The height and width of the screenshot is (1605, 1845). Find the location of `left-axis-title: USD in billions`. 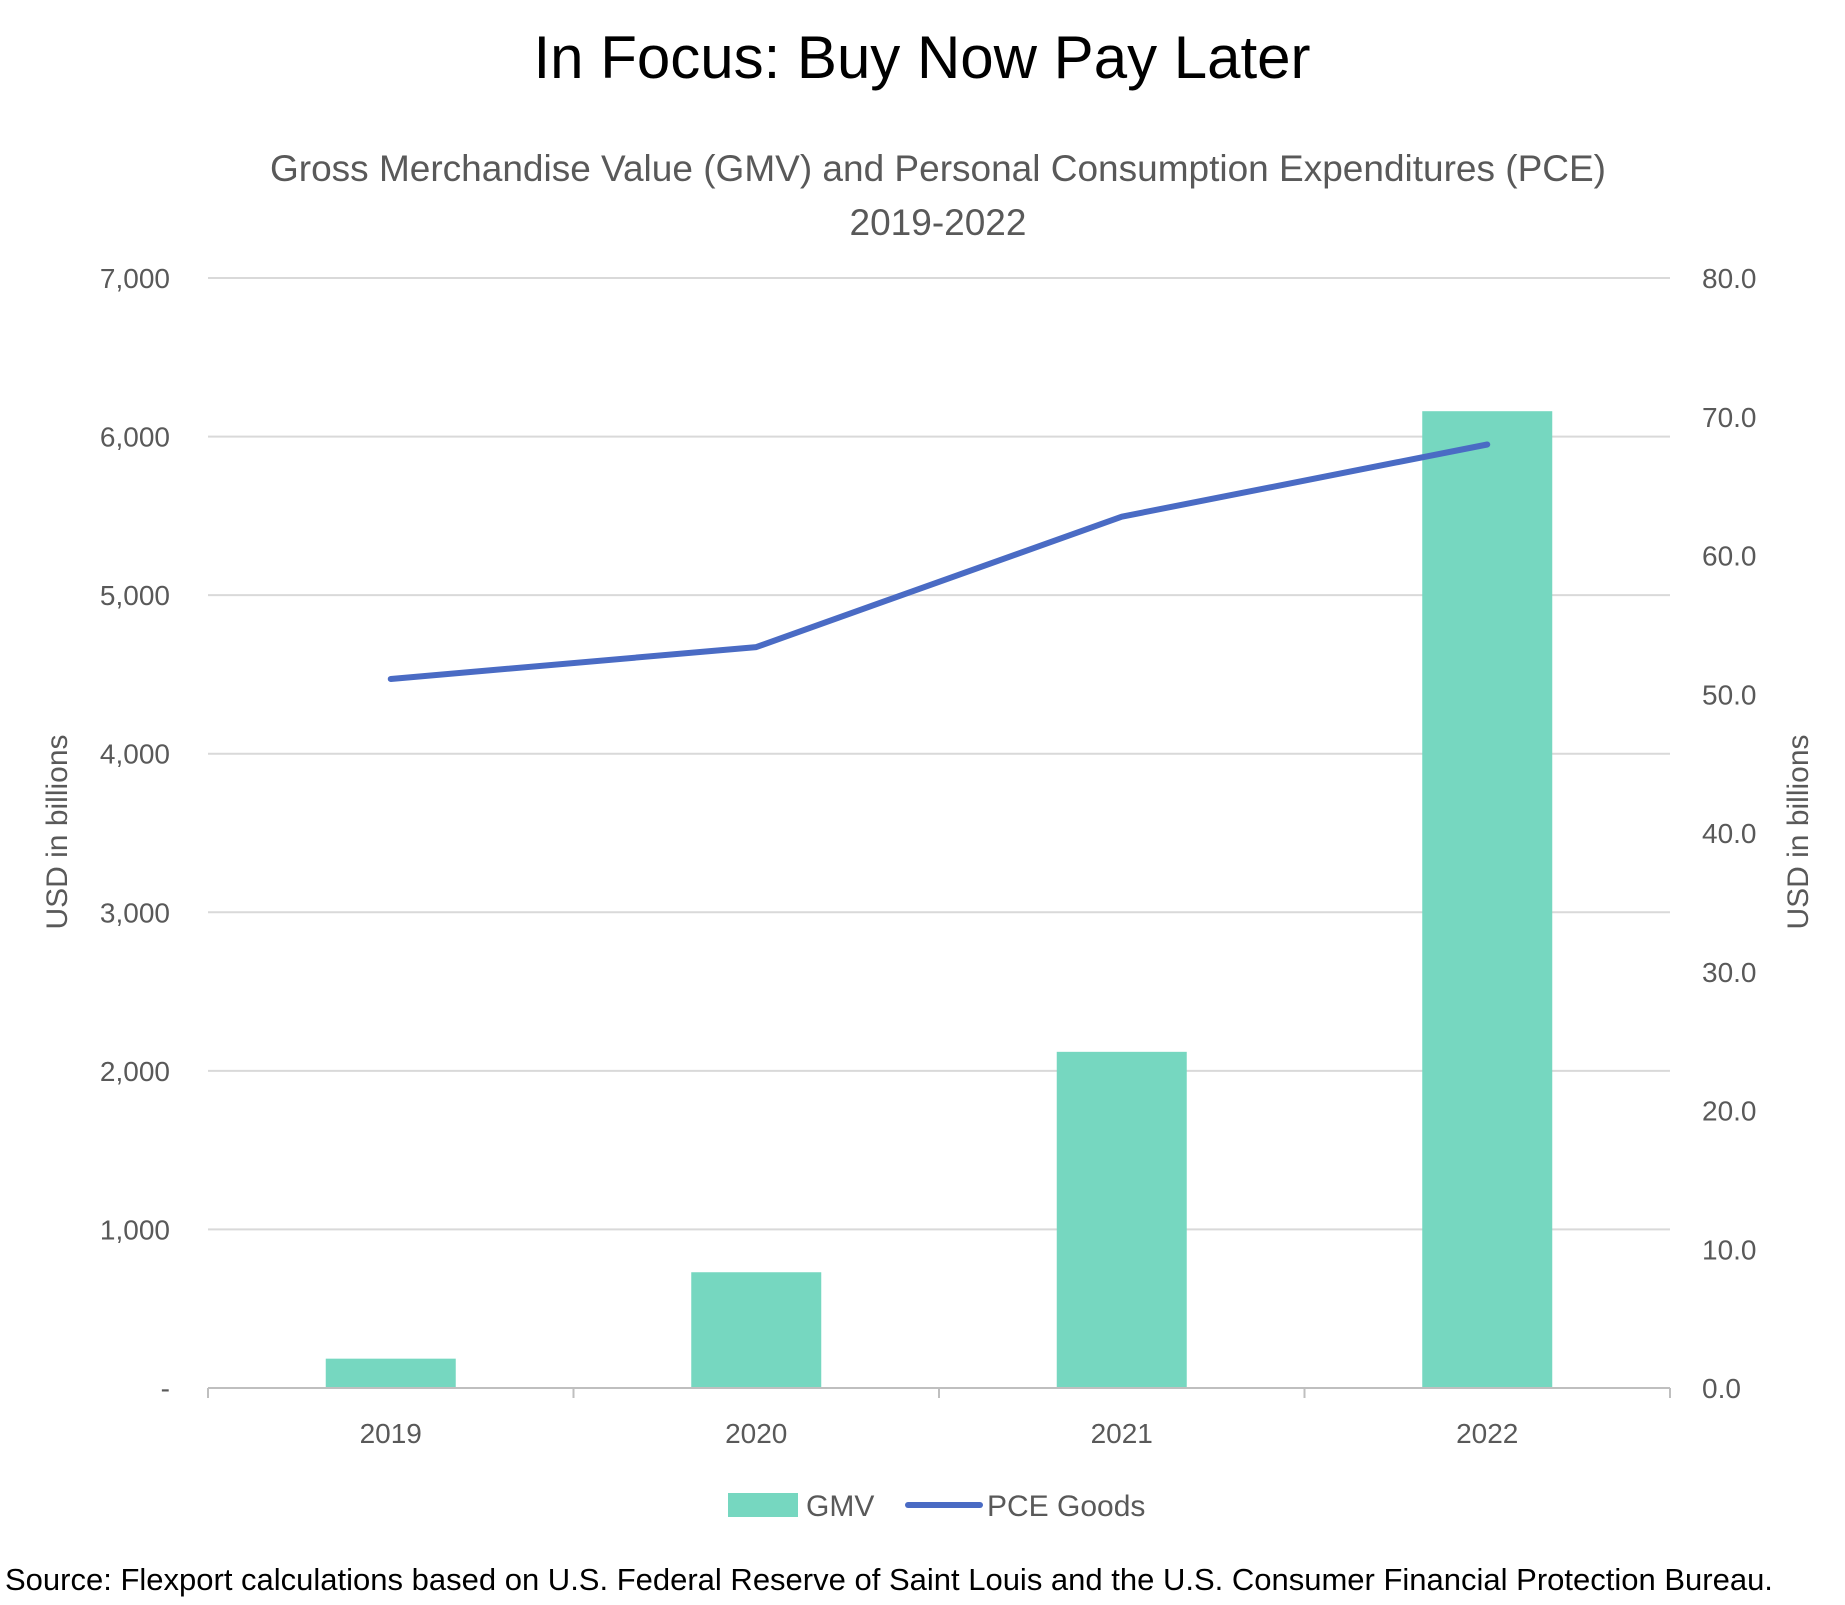

left-axis-title: USD in billions is located at coordinates (57, 831).